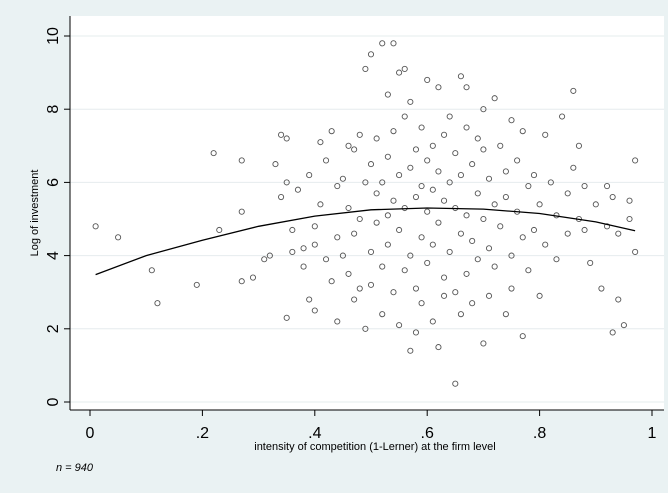 Image resolution: width=668 pixels, height=493 pixels. I want to click on x-tick-label-0: 0, so click(90, 433).